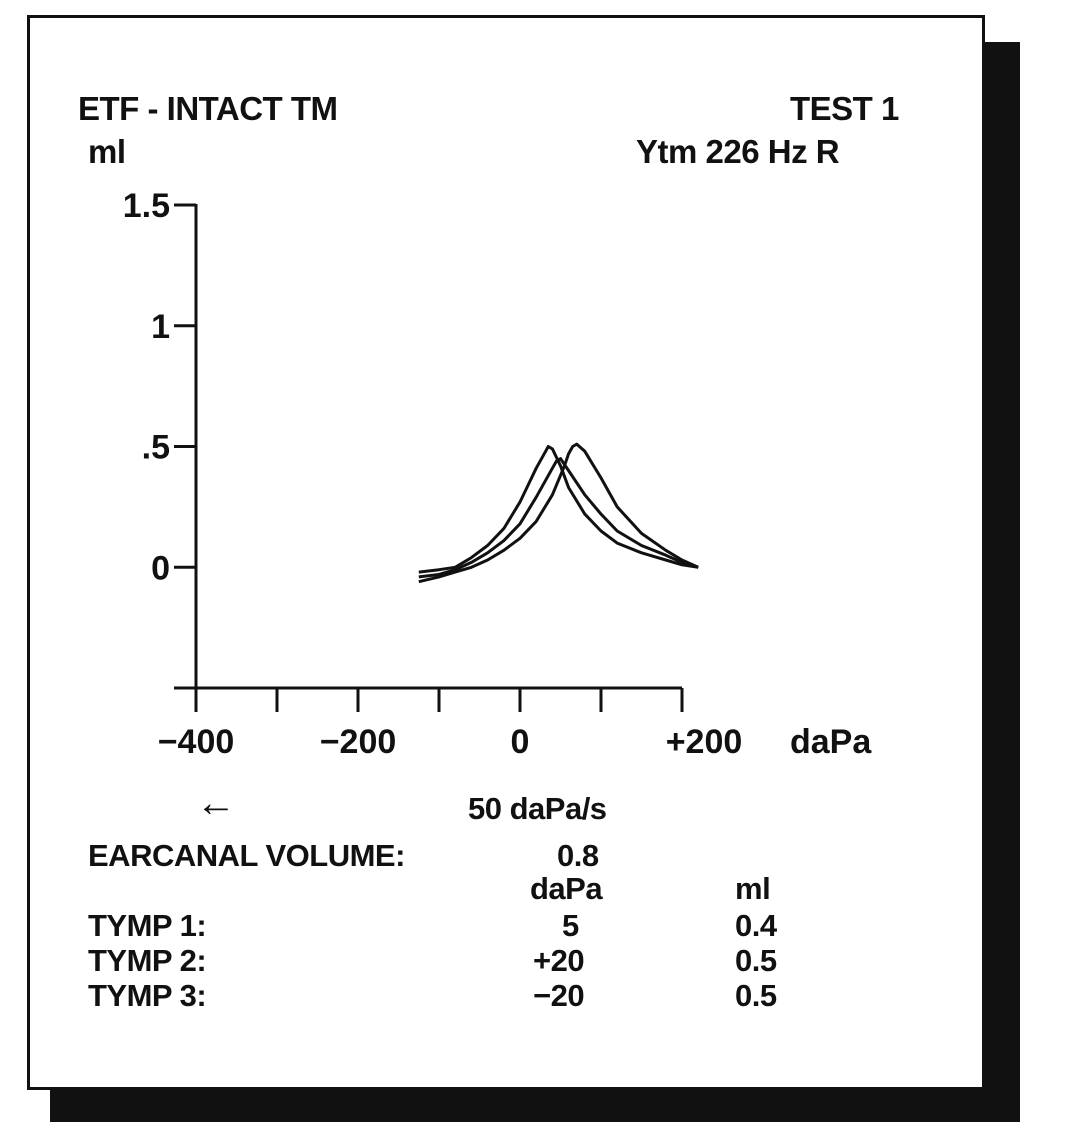  What do you see at coordinates (147, 960) in the screenshot?
I see `tymp-row-label: TYMP 2:` at bounding box center [147, 960].